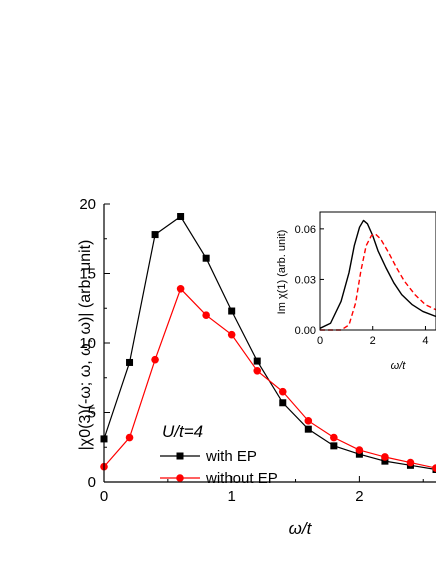 The width and height of the screenshot is (436, 564). What do you see at coordinates (241, 478) in the screenshot?
I see `legend-label-1: without EP` at bounding box center [241, 478].